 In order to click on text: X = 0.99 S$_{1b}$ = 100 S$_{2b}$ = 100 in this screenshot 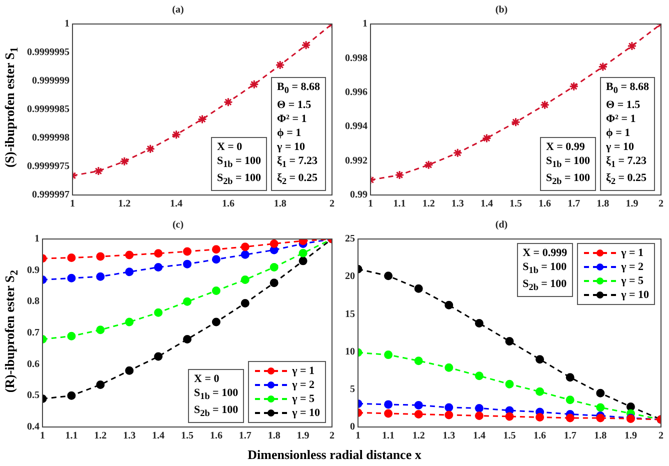, I will do `click(568, 163)`.